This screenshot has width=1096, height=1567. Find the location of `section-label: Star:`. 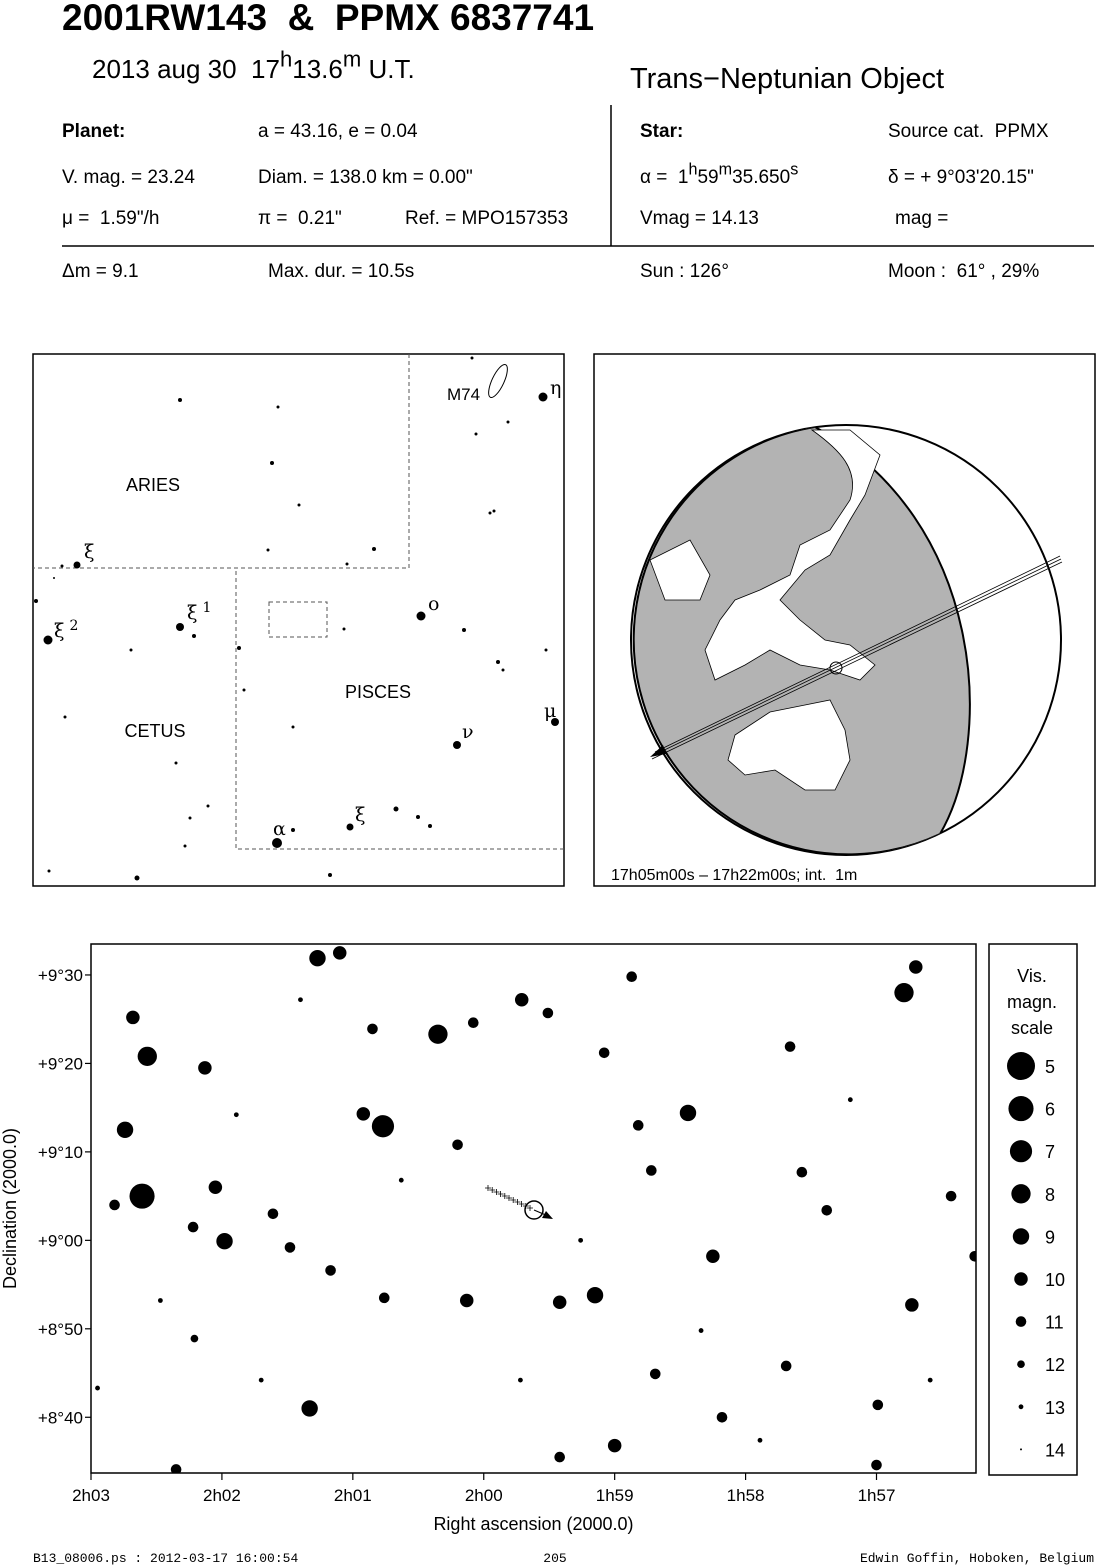

section-label: Star: is located at coordinates (661, 131).